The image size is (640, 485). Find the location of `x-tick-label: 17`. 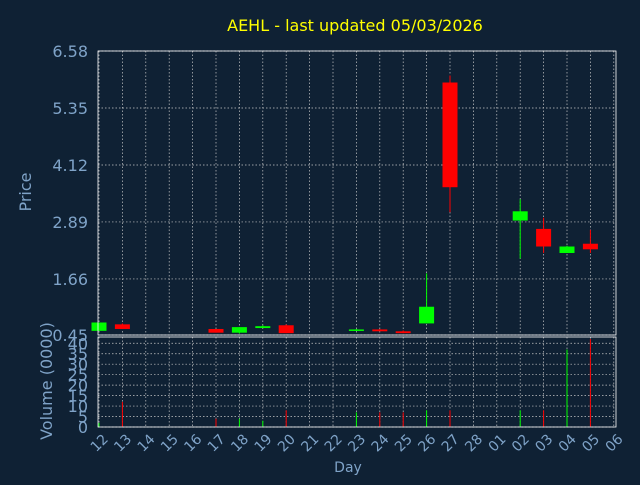

x-tick-label: 17 is located at coordinates (217, 443).